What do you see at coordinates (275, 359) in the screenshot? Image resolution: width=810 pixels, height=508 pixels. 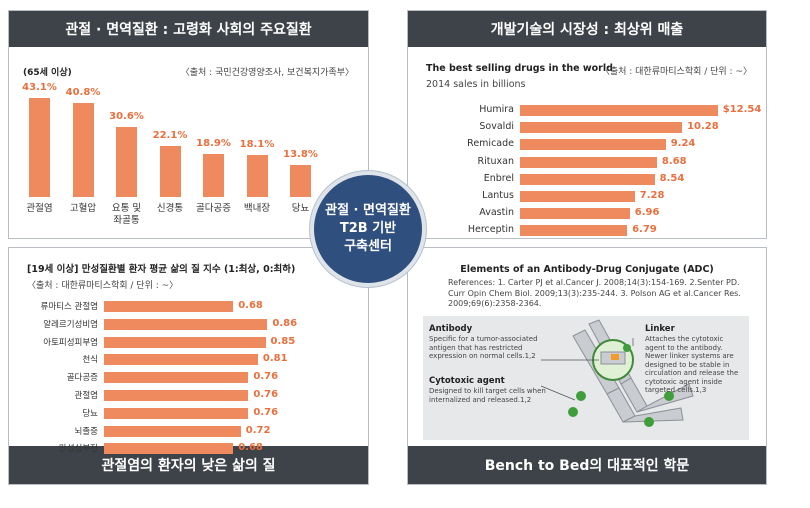 I see `qol-value-label: 0.81` at bounding box center [275, 359].